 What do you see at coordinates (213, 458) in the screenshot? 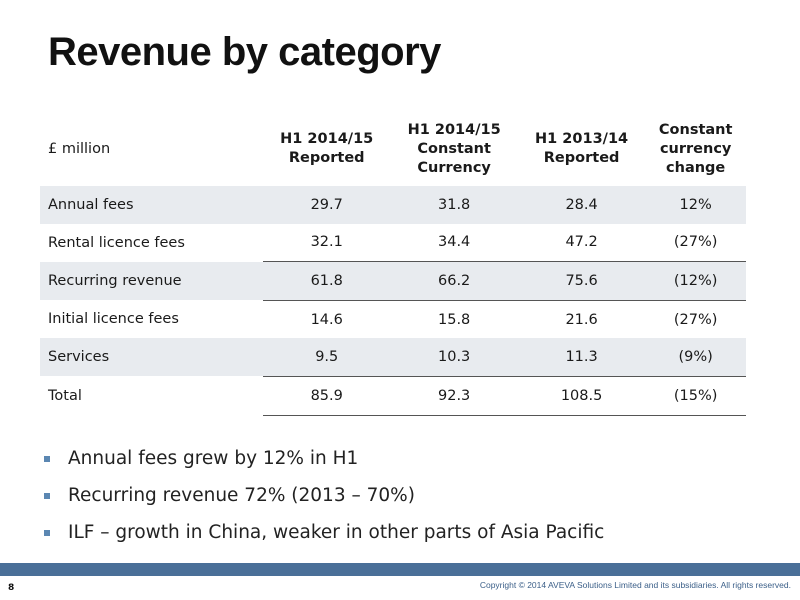
I see `bullet-text: Annual fees grew by 12% in H1` at bounding box center [213, 458].